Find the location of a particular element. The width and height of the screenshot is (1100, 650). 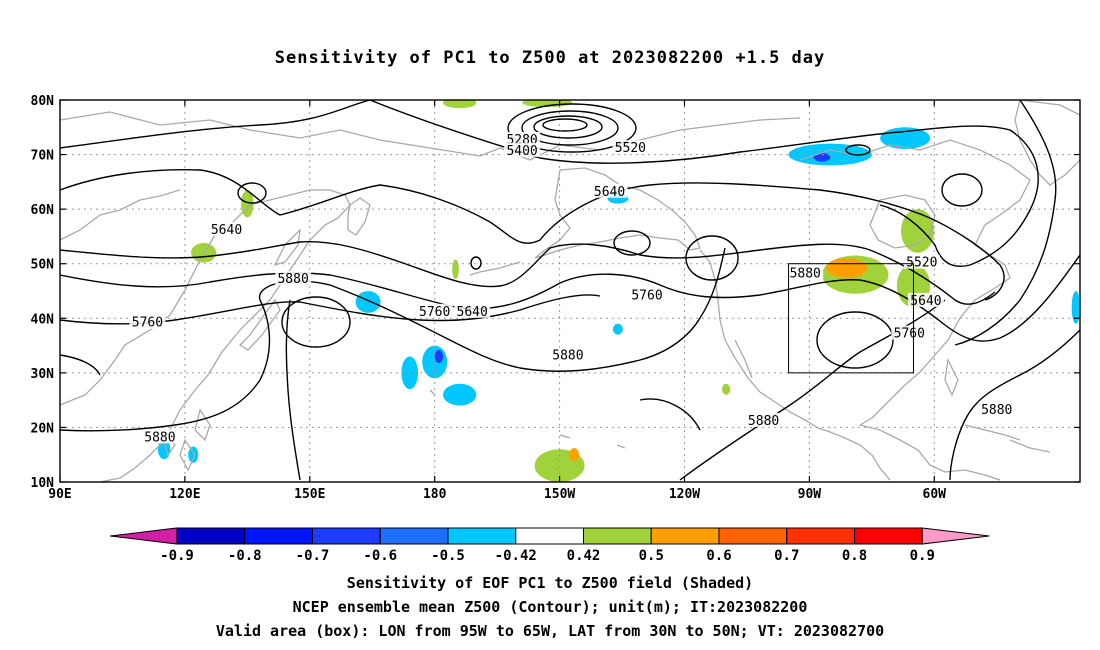

colorbar-right-arrow is located at coordinates (955, 536).